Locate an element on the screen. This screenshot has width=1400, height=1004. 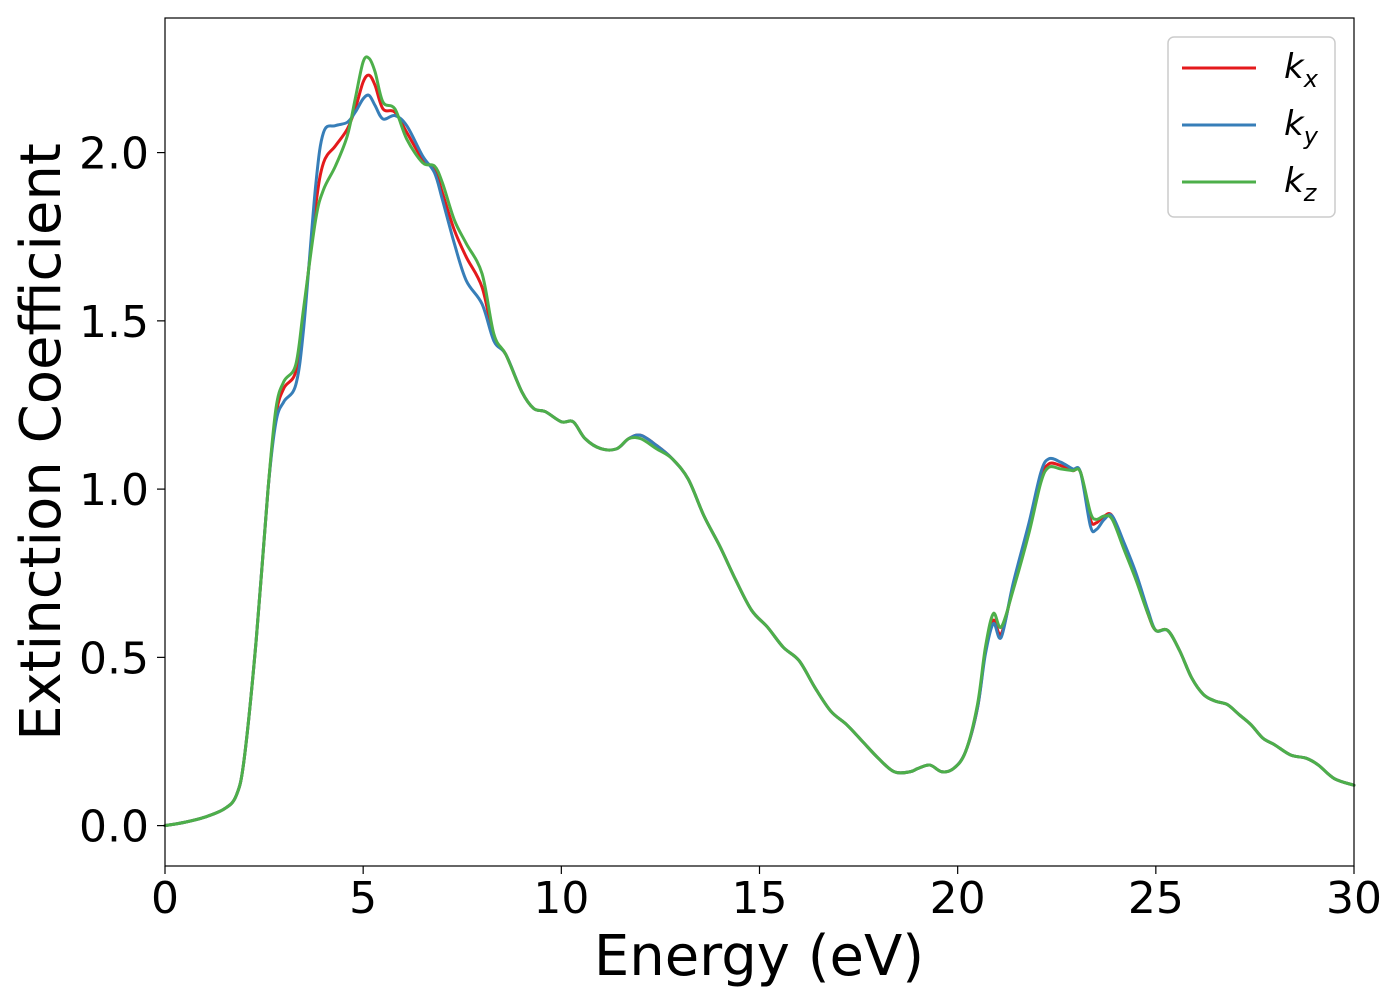
x-tick-label: 0 is located at coordinates (165, 898).